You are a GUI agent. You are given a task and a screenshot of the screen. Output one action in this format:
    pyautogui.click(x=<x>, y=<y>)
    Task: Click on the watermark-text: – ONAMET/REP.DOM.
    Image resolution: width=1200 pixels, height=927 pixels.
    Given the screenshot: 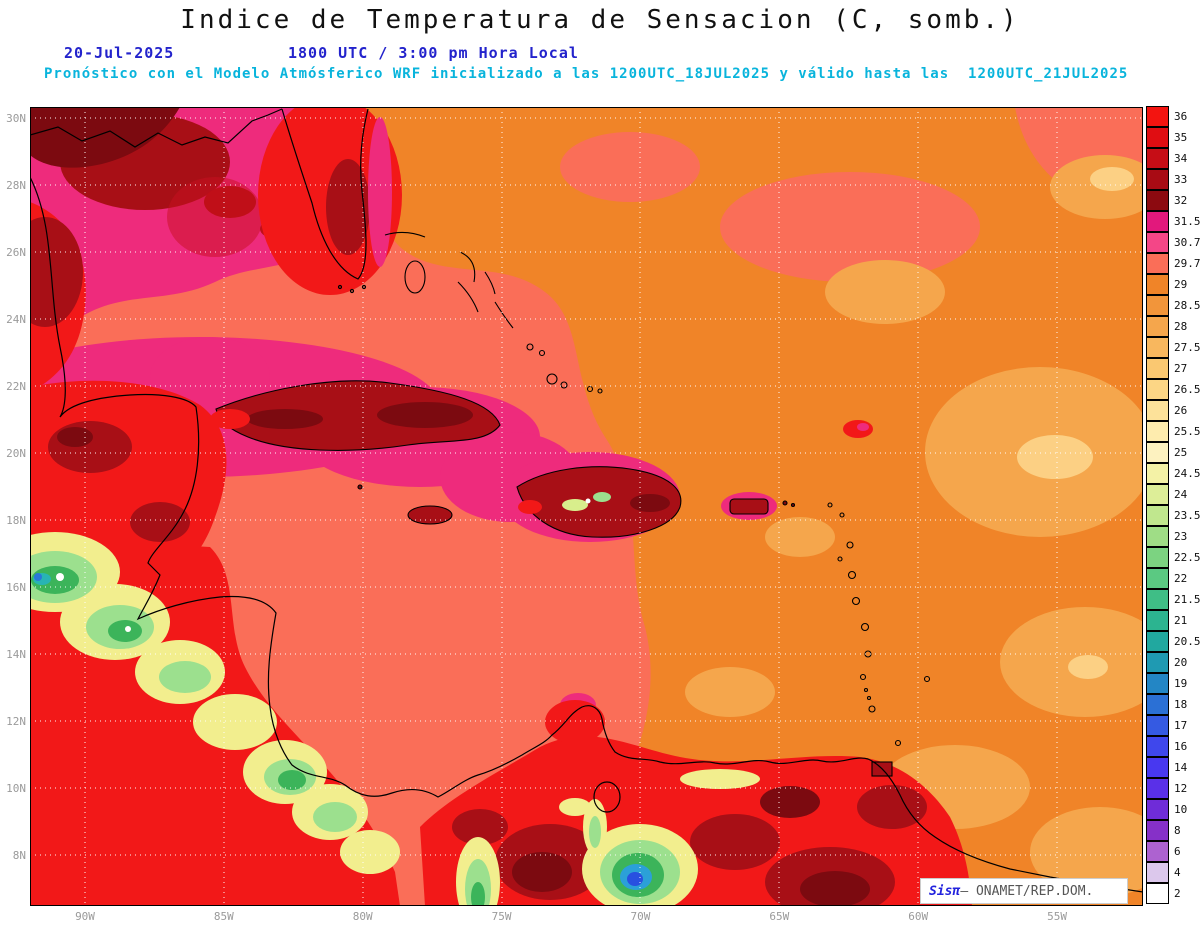 What is the action you would take?
    pyautogui.click(x=1027, y=891)
    